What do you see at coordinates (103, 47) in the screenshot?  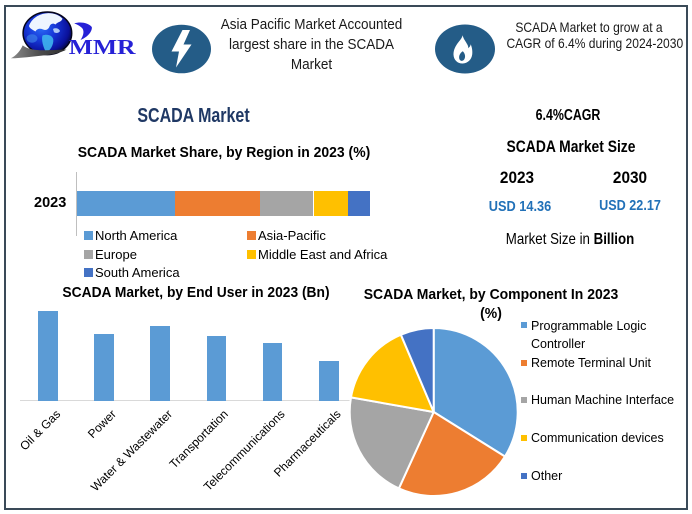 I see `svg-text: MMR` at bounding box center [103, 47].